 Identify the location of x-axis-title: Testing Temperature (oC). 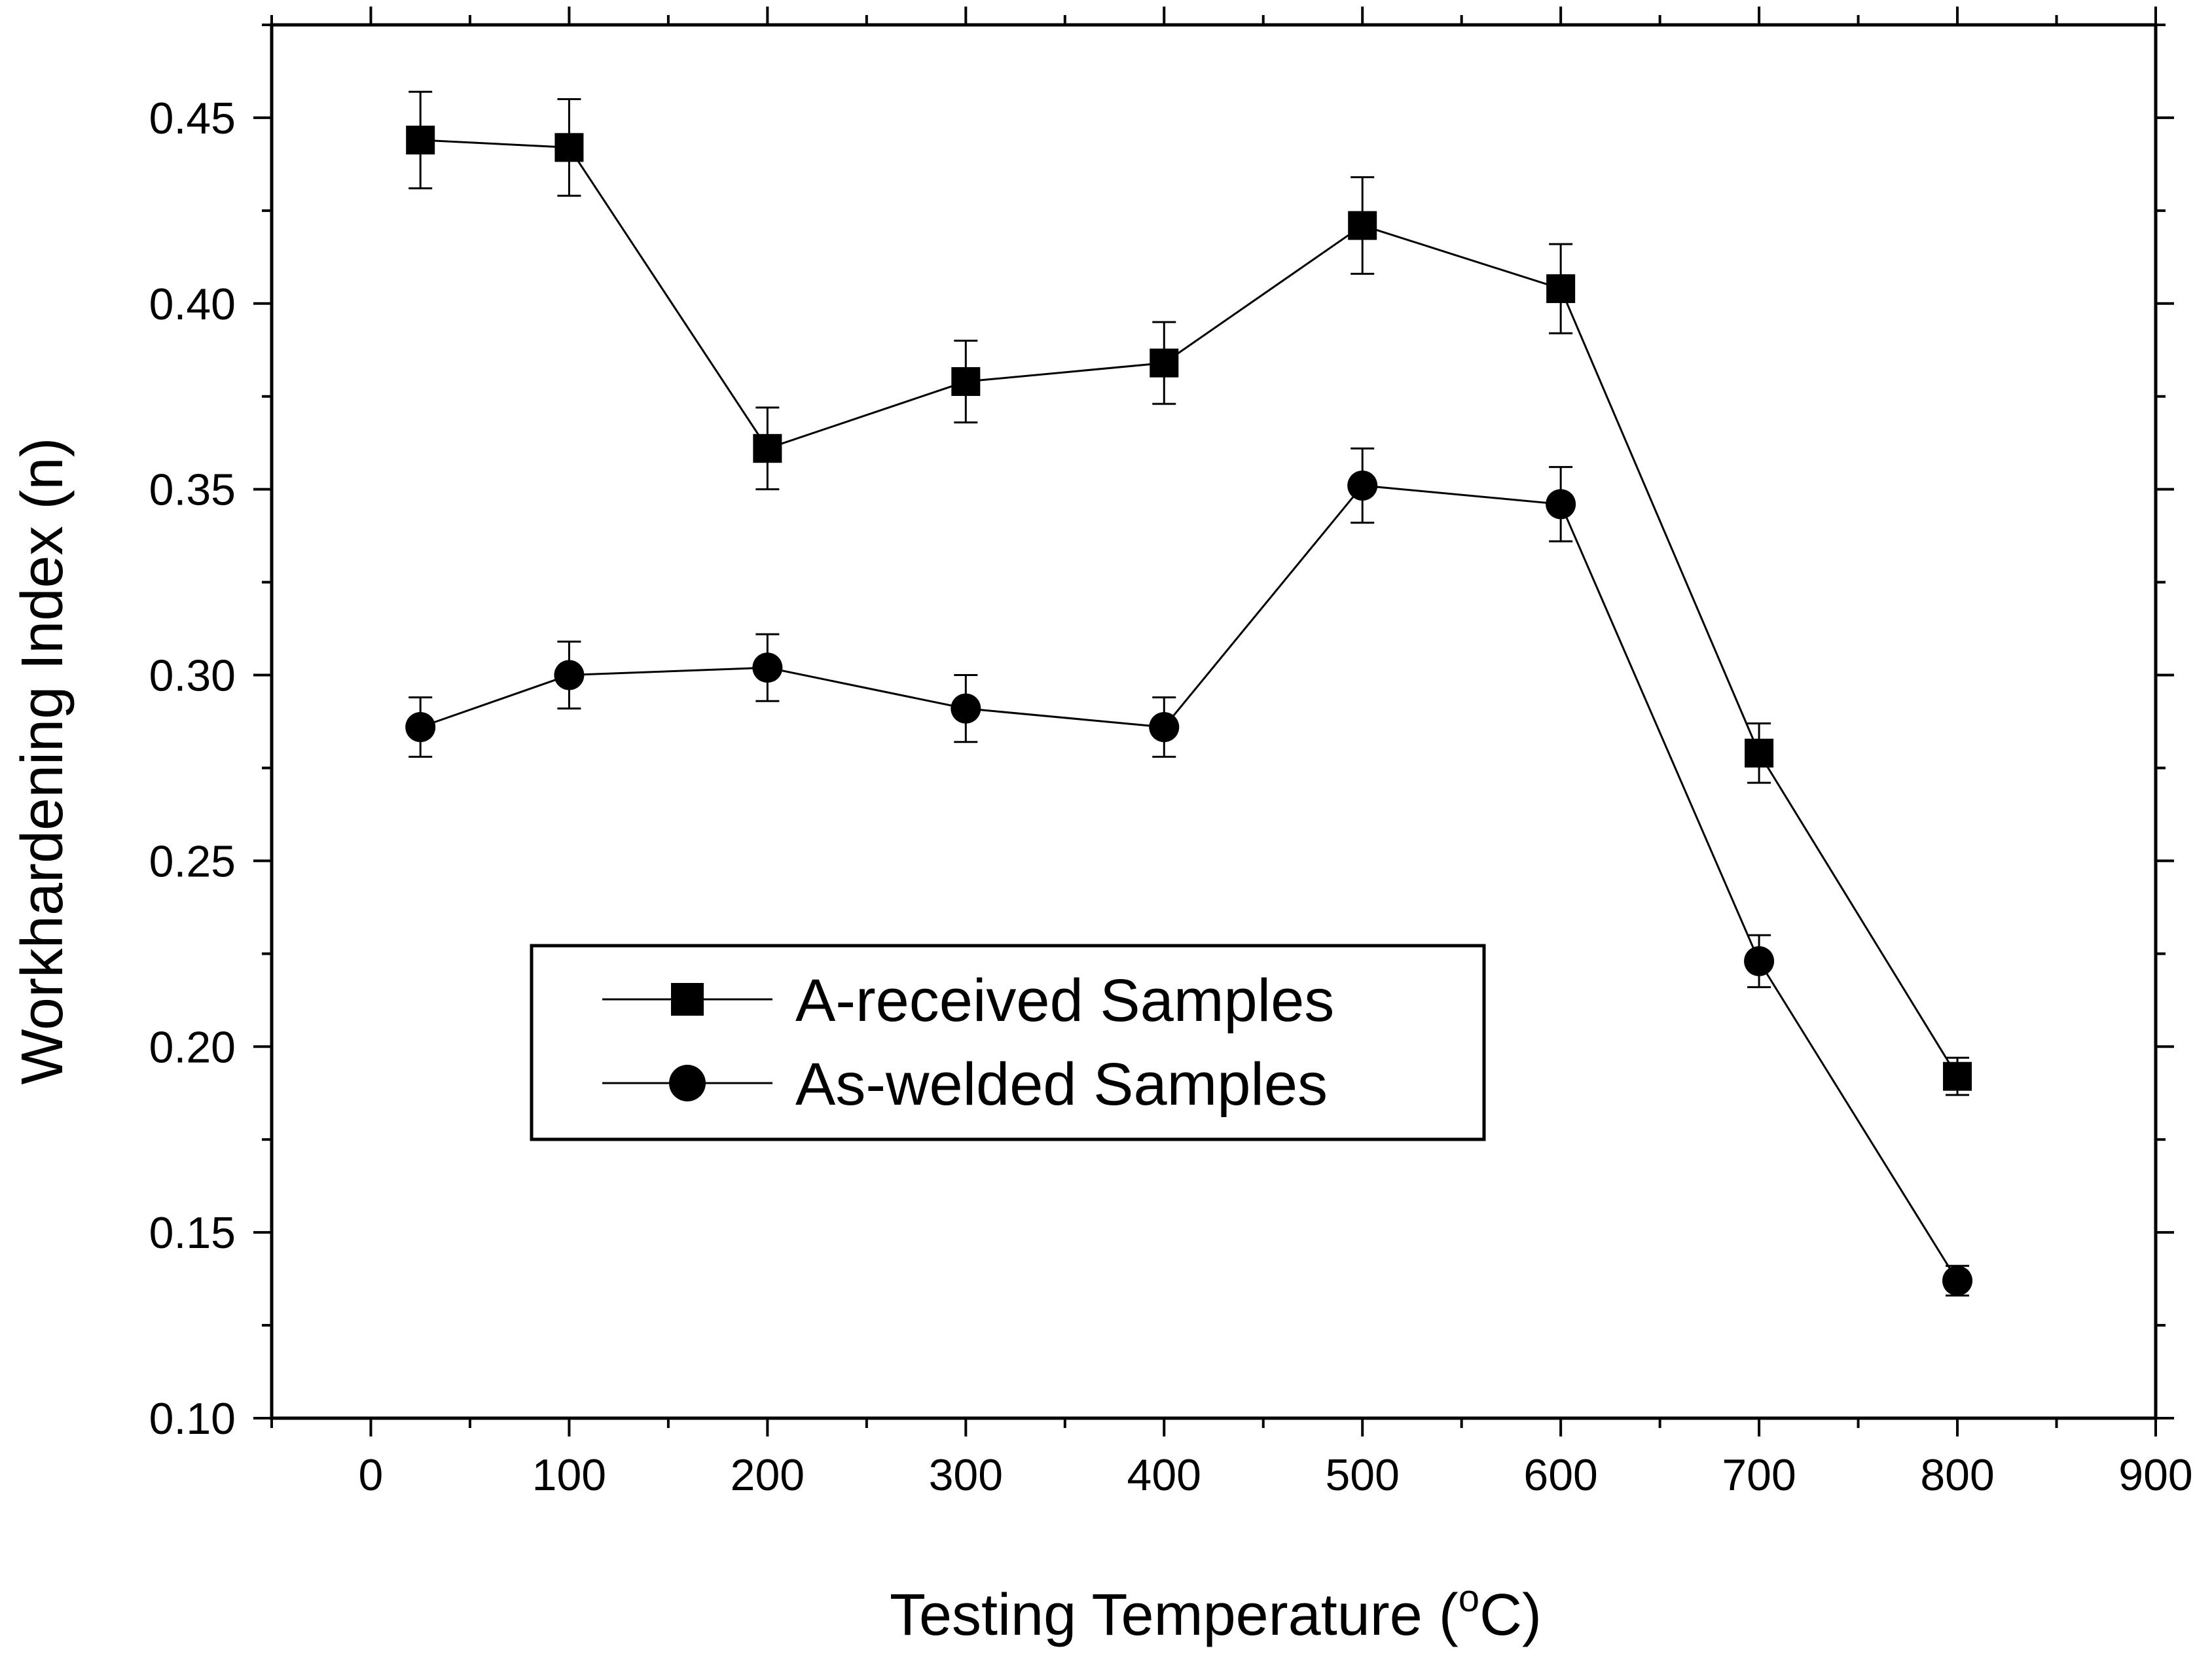
(1216, 1612).